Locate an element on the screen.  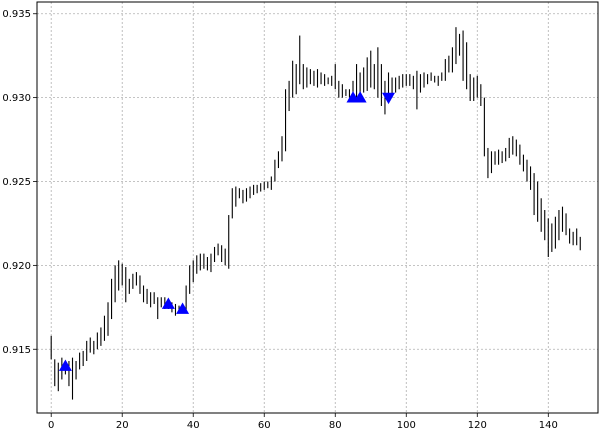
x-tick-label: 60 is located at coordinates (264, 425).